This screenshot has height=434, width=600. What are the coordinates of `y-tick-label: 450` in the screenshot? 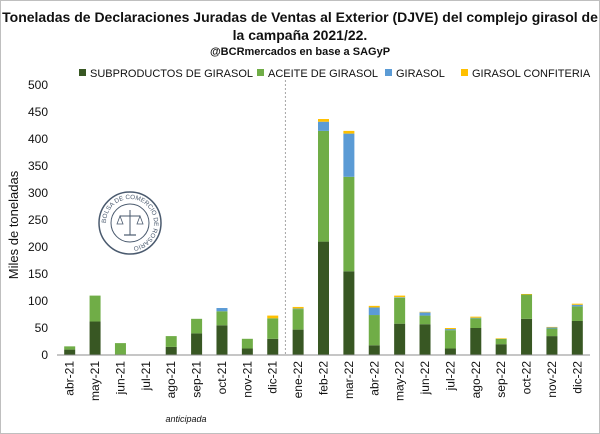 It's located at (38, 112).